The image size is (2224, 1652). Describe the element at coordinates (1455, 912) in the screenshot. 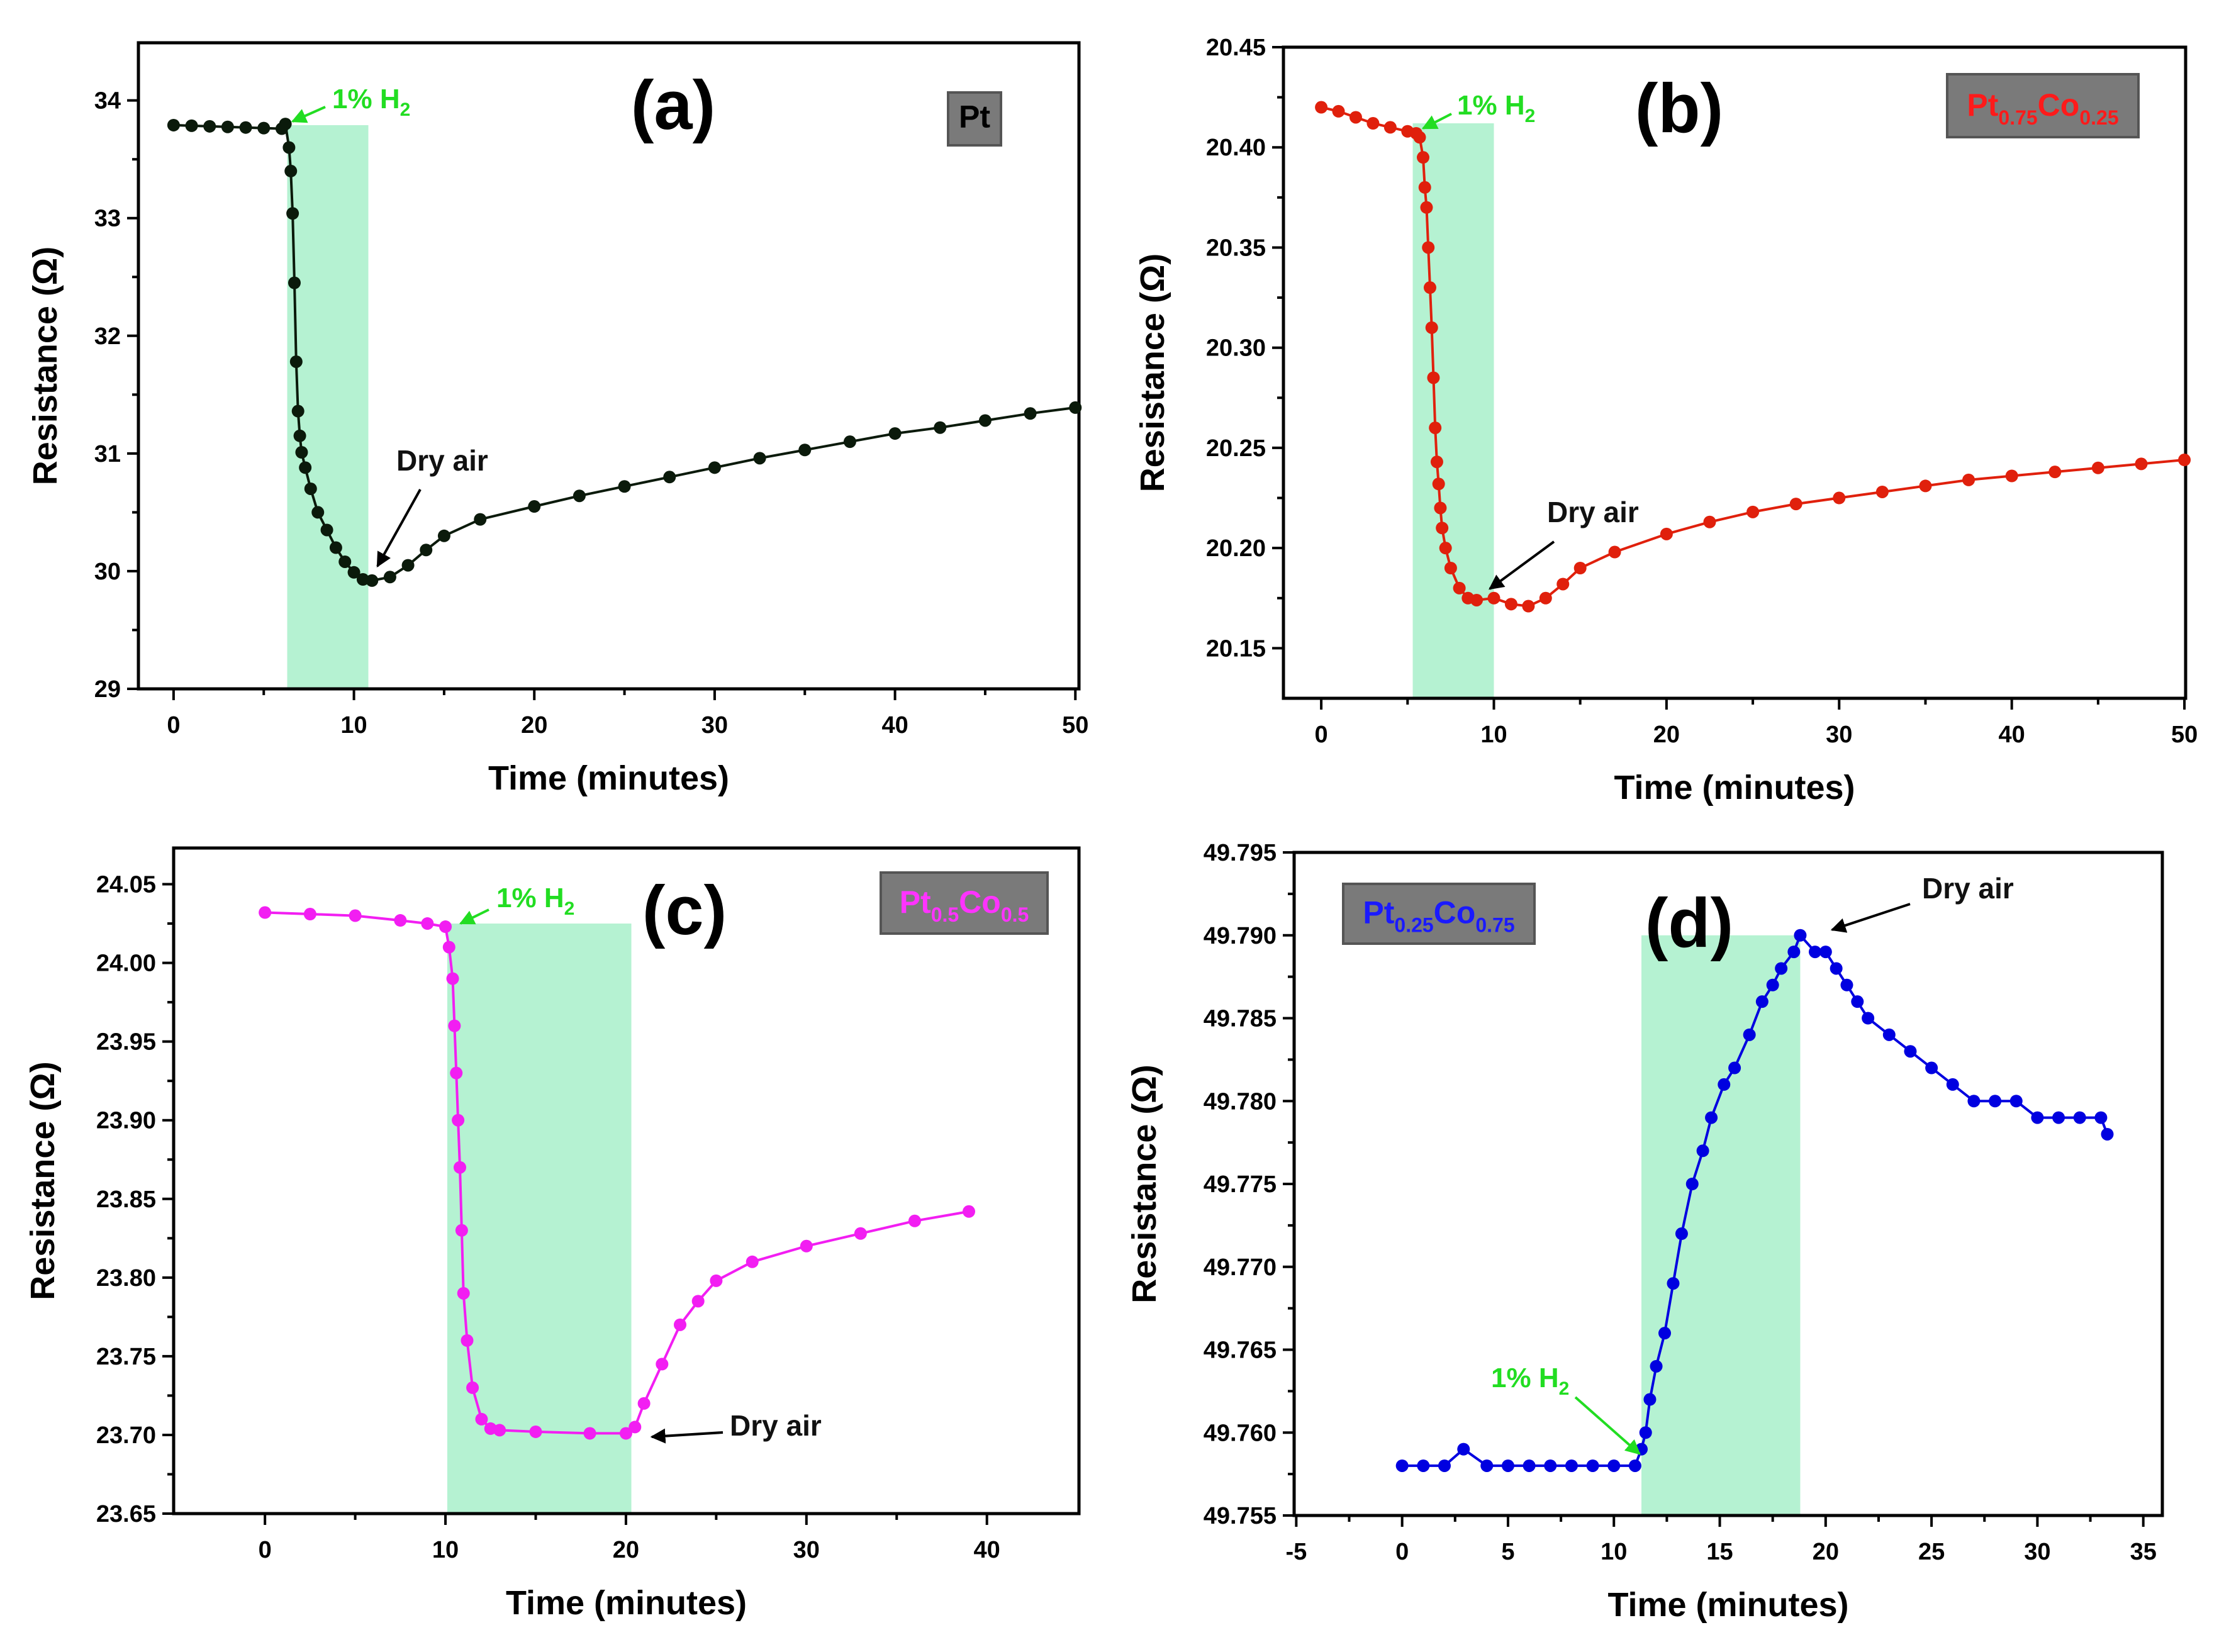

I see `sample-label-text: Co` at that location.